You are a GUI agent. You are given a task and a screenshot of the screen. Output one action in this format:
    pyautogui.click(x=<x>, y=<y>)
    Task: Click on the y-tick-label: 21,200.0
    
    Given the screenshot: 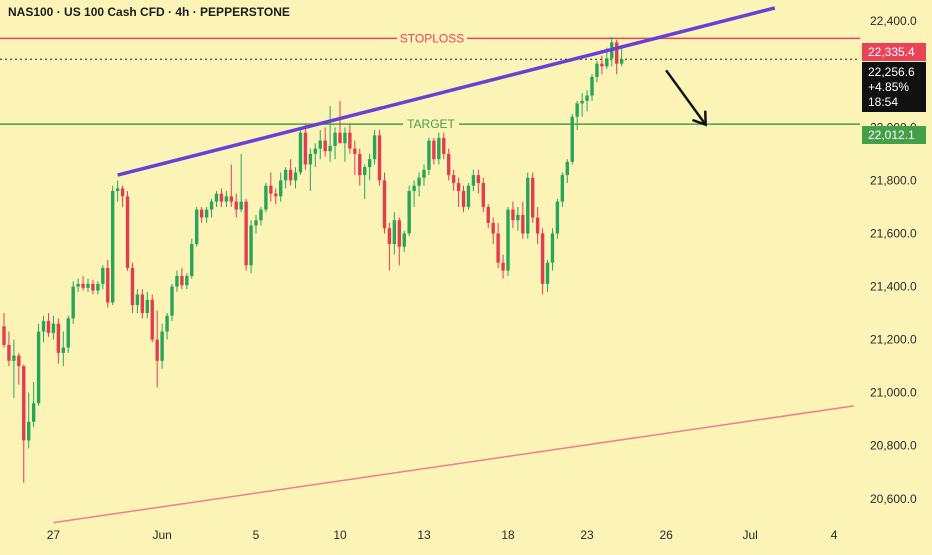 What is the action you would take?
    pyautogui.click(x=893, y=340)
    